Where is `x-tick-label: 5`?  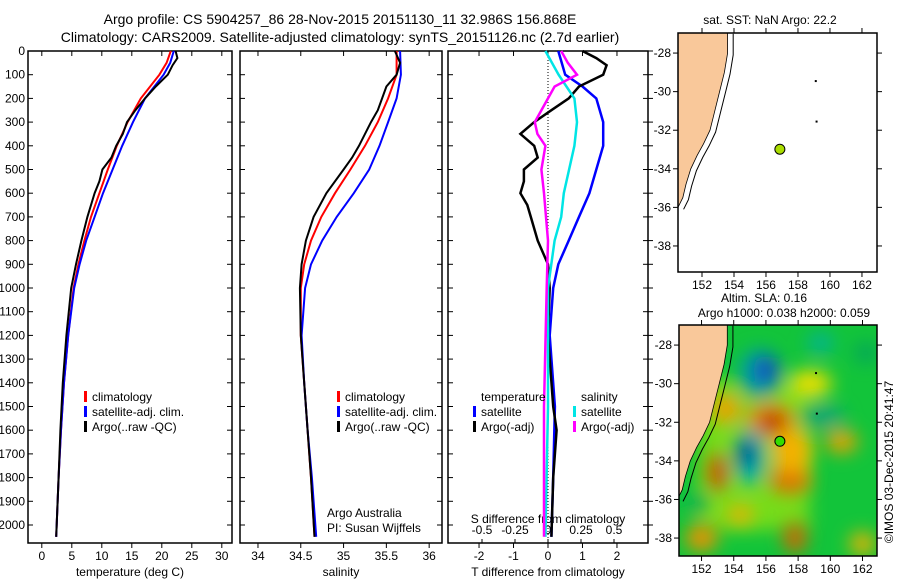 x-tick-label: 5 is located at coordinates (71, 556).